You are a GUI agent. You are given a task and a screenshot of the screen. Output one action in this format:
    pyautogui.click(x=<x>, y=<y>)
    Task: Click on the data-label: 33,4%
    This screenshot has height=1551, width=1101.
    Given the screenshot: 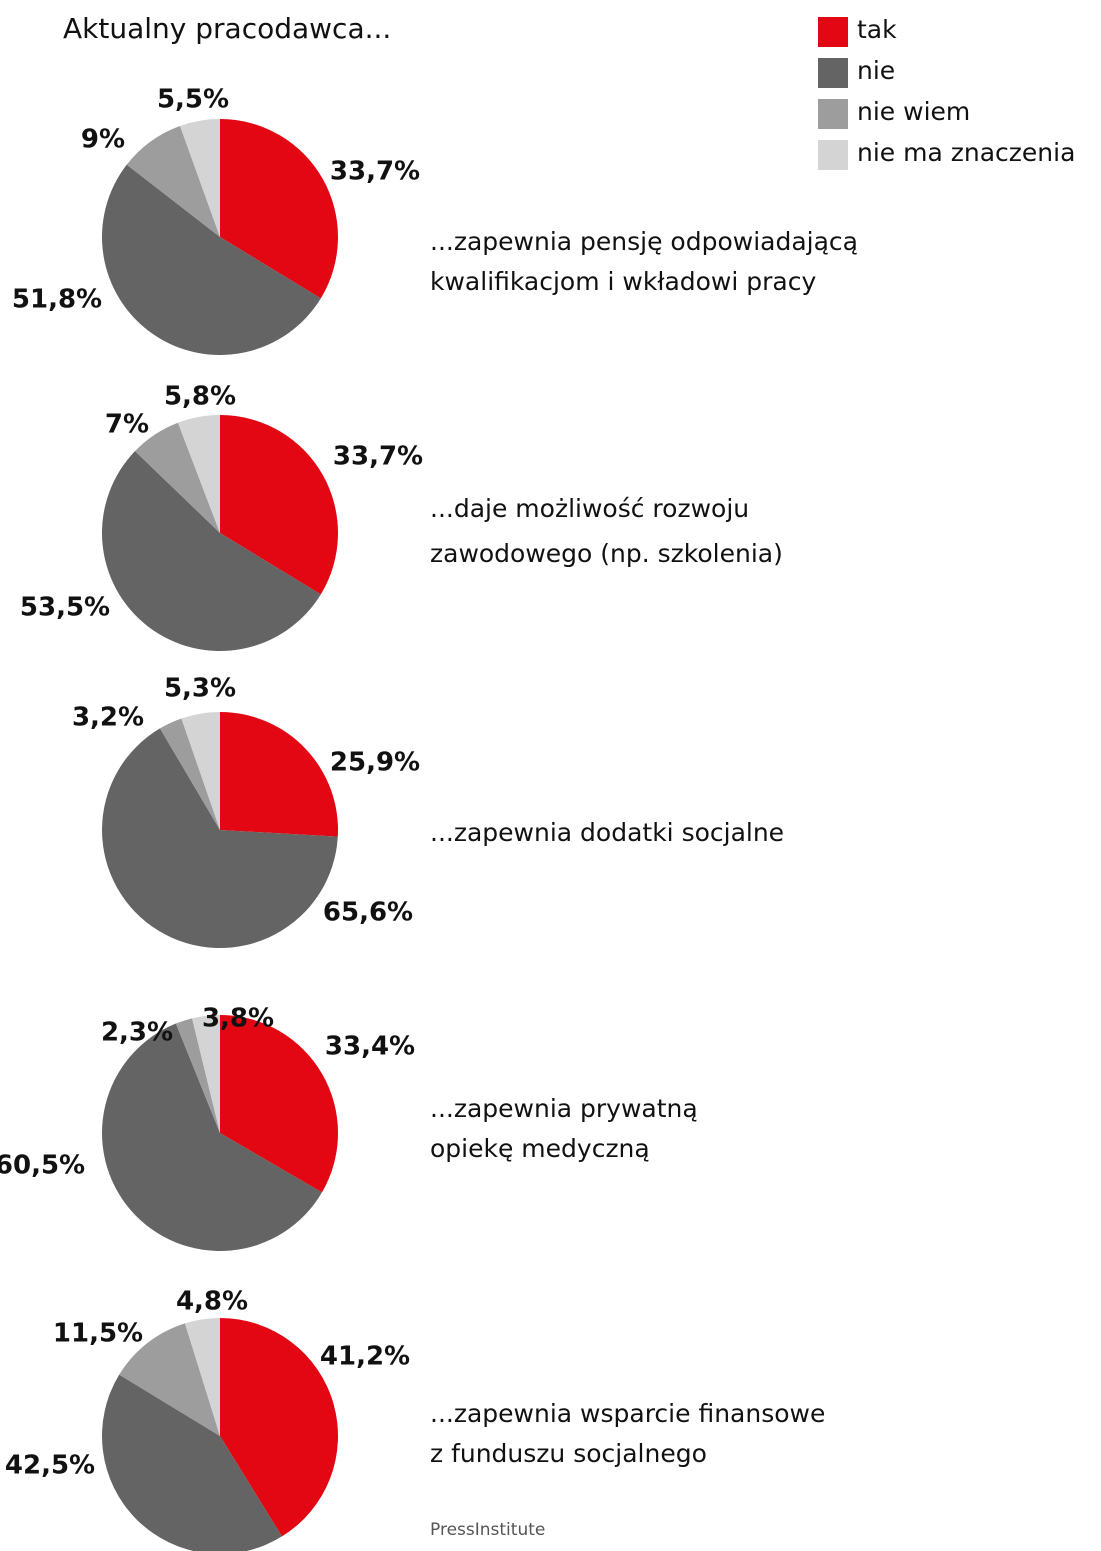 What is the action you would take?
    pyautogui.click(x=370, y=1047)
    